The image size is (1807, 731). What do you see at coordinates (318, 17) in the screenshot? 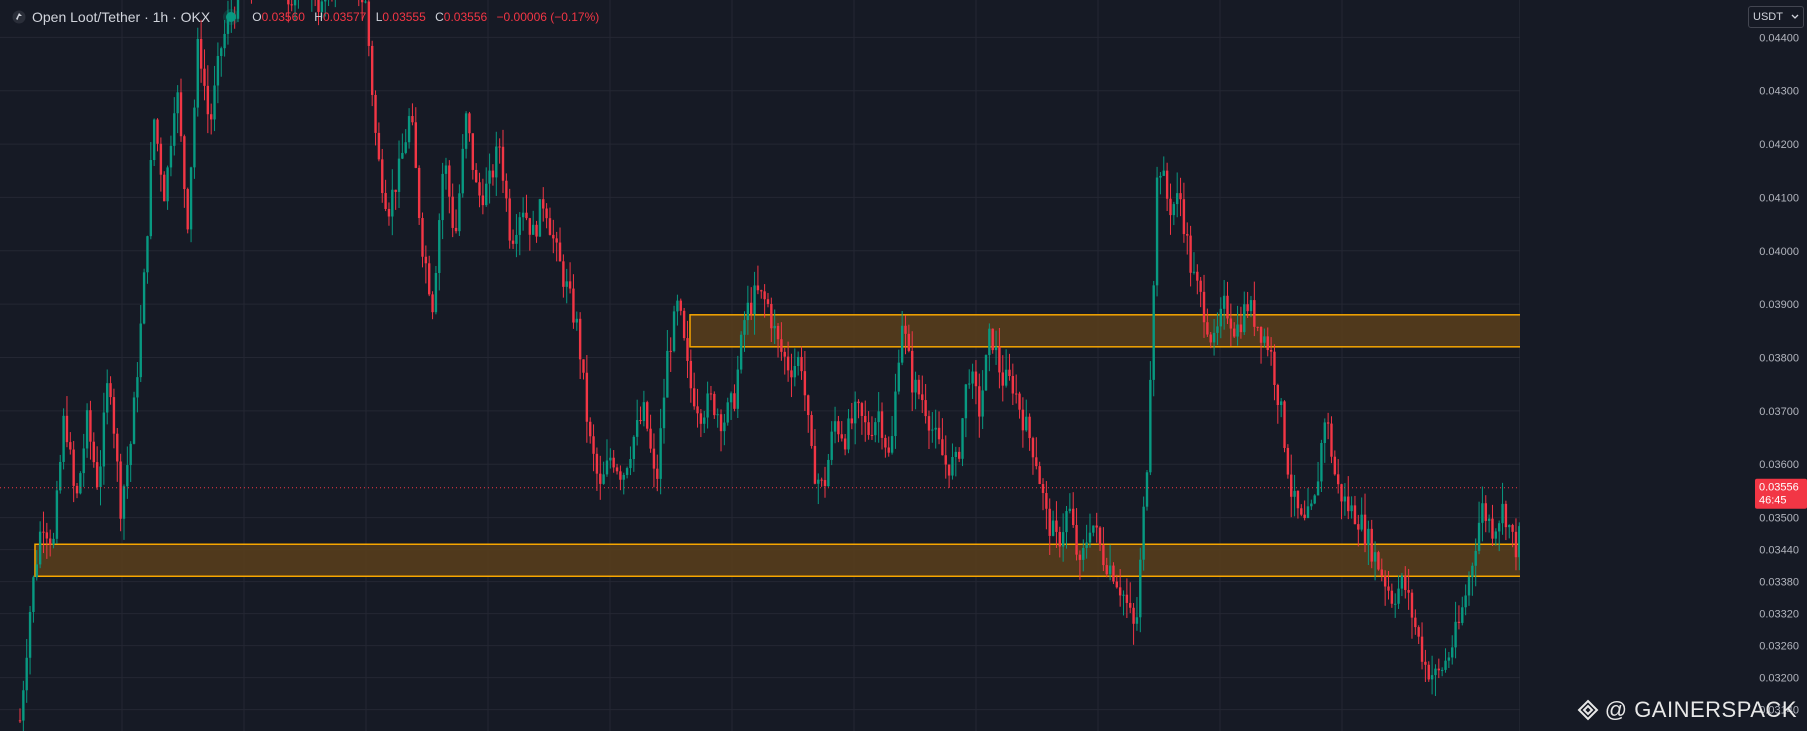
I see `high-label: H` at bounding box center [318, 17].